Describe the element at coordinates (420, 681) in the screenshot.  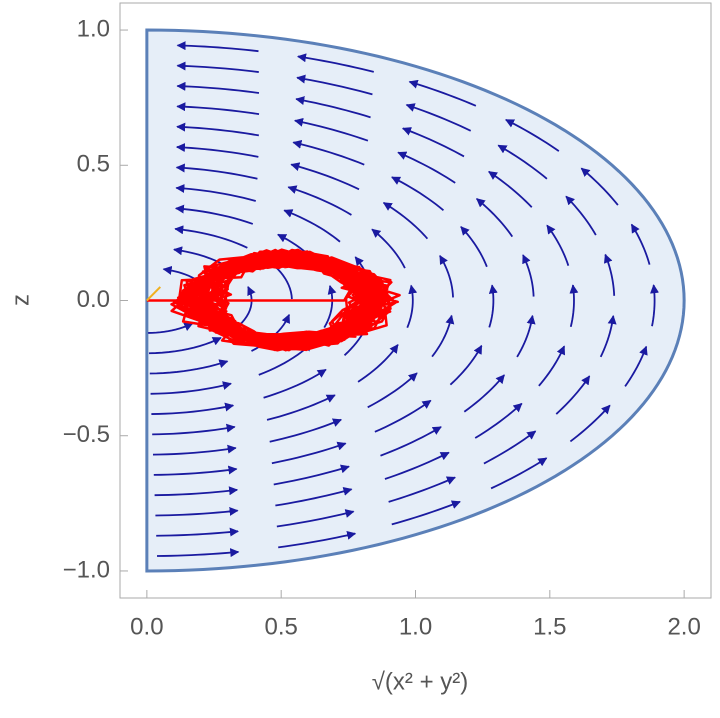
I see `x-axis-label: √(x² + y²)` at that location.